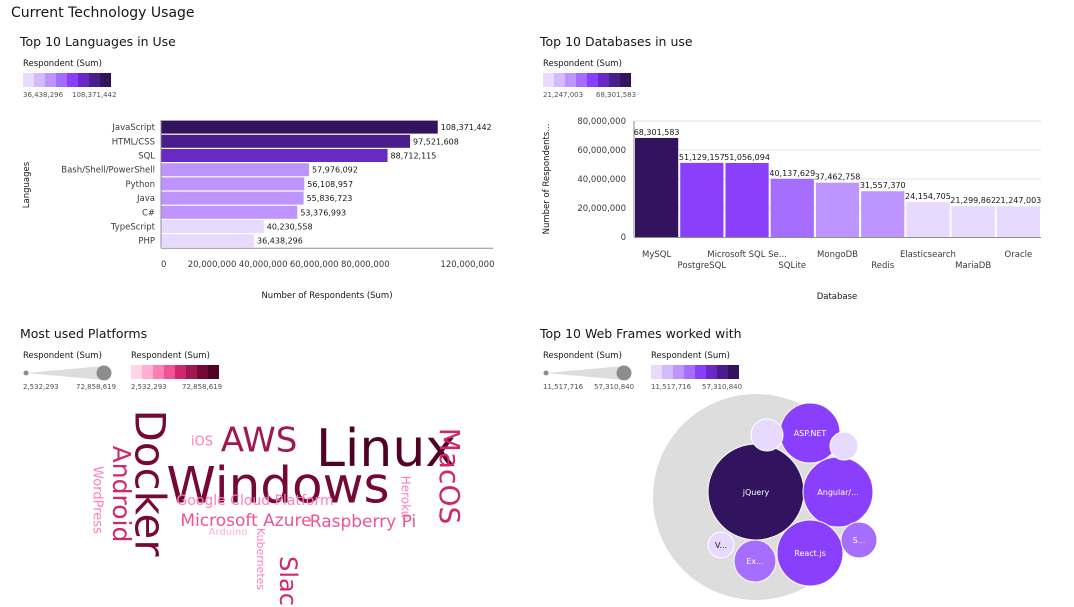  Describe the element at coordinates (27, 184) in the screenshot. I see `y-axis-title: Languages` at that location.